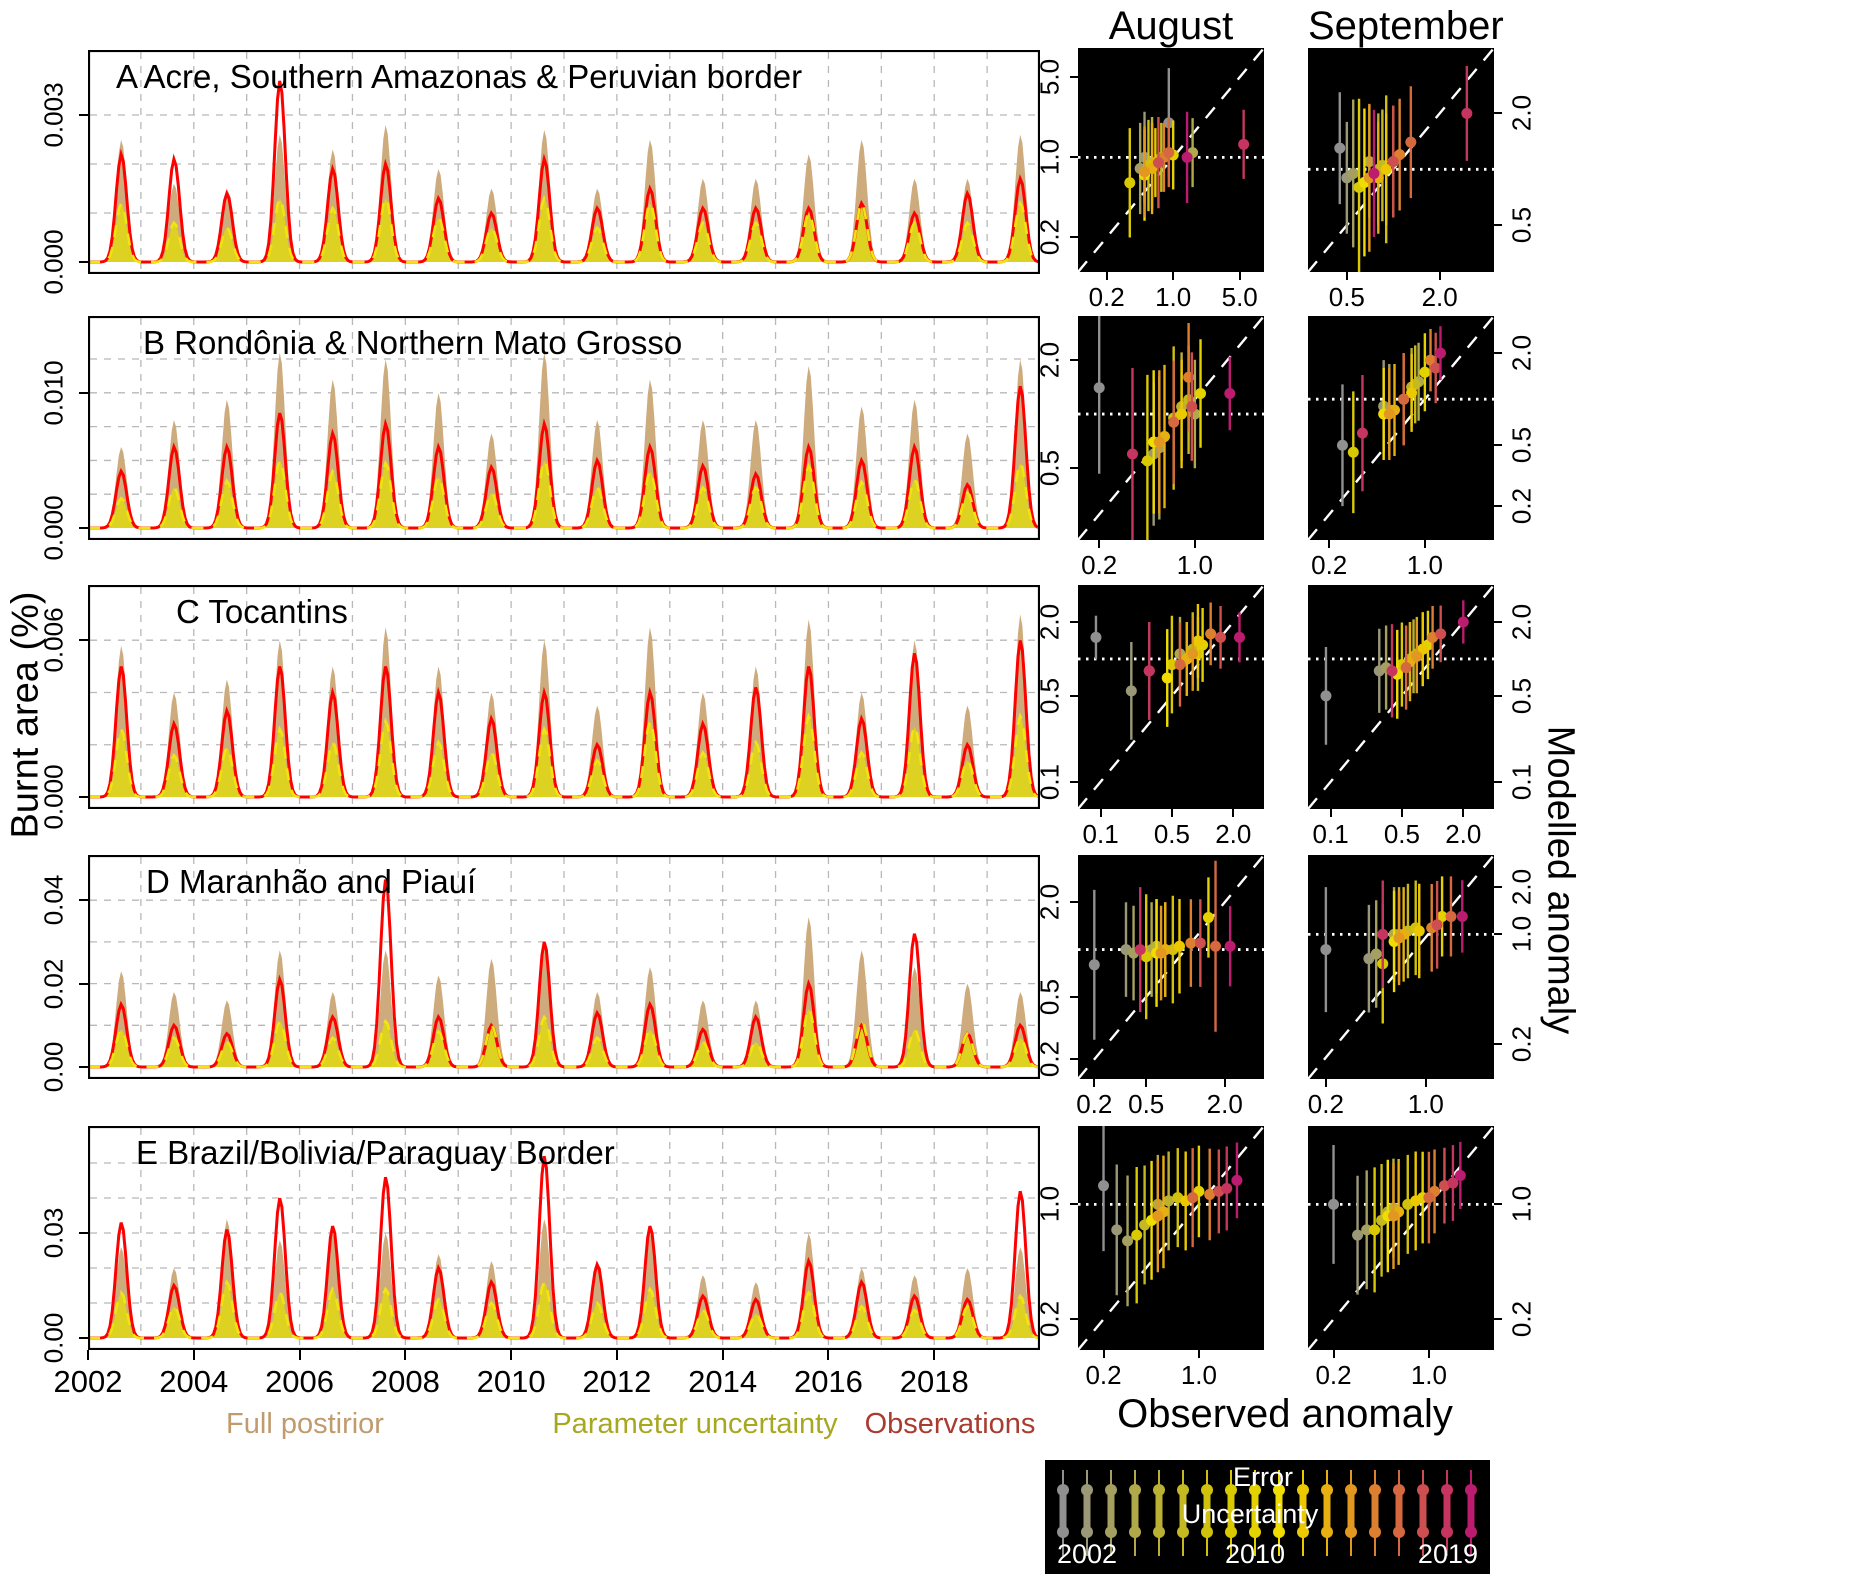 This screenshot has height=1593, width=1850. I want to click on scatter-B-august: 0.2 1.0 0.5 2.0, so click(1149, 448).